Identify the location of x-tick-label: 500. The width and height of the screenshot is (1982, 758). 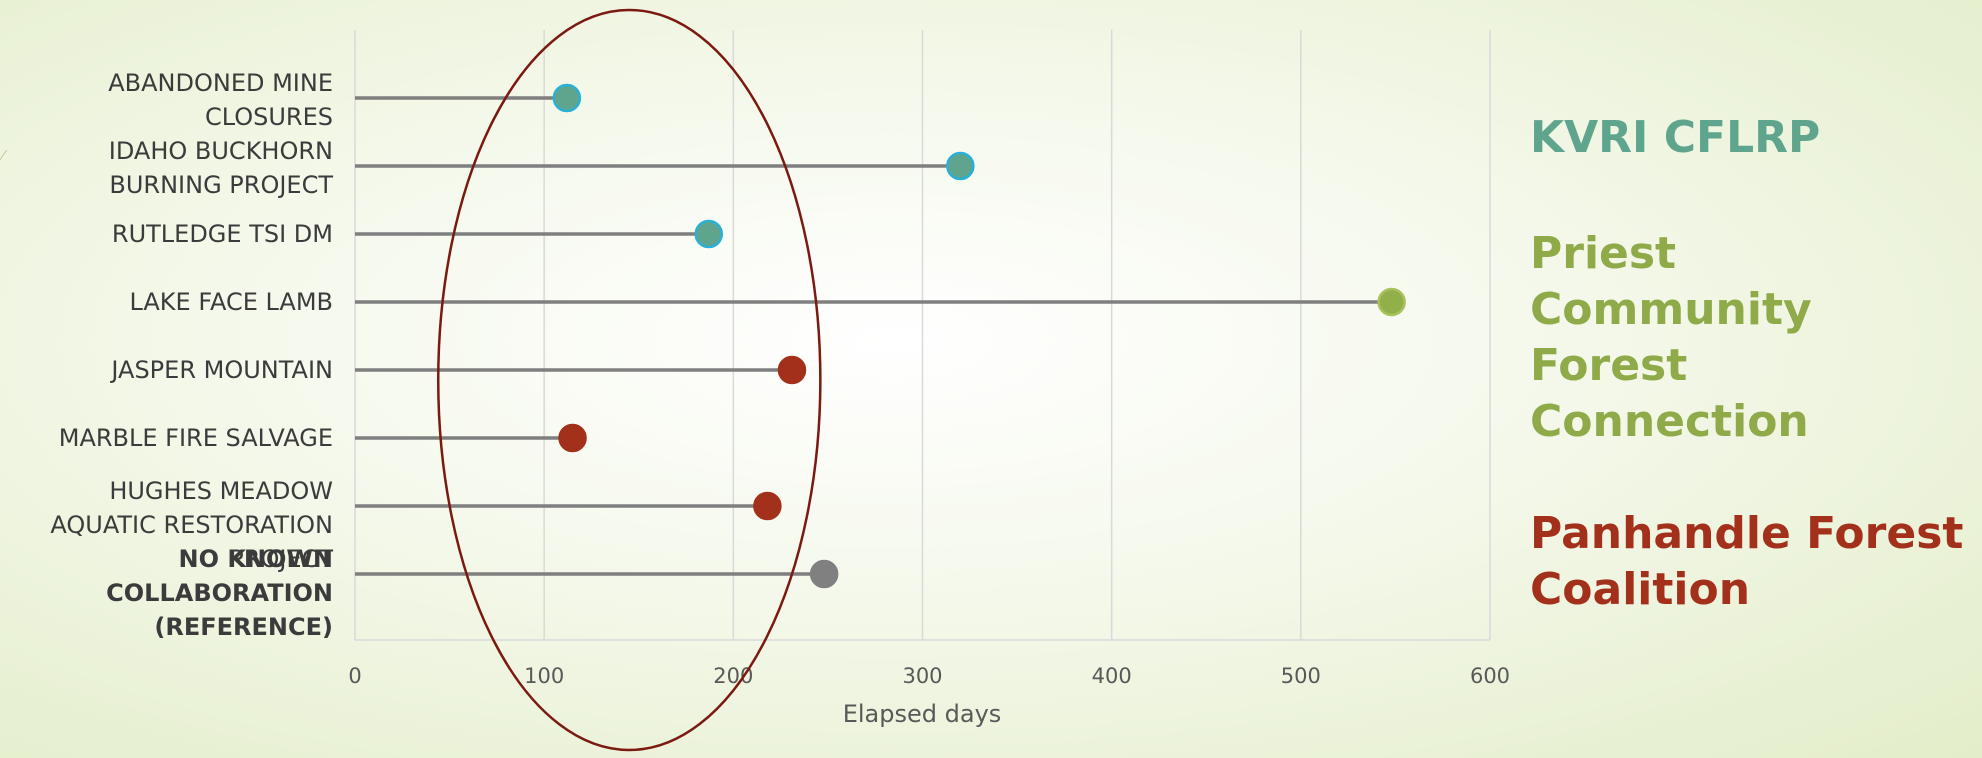
(1301, 676).